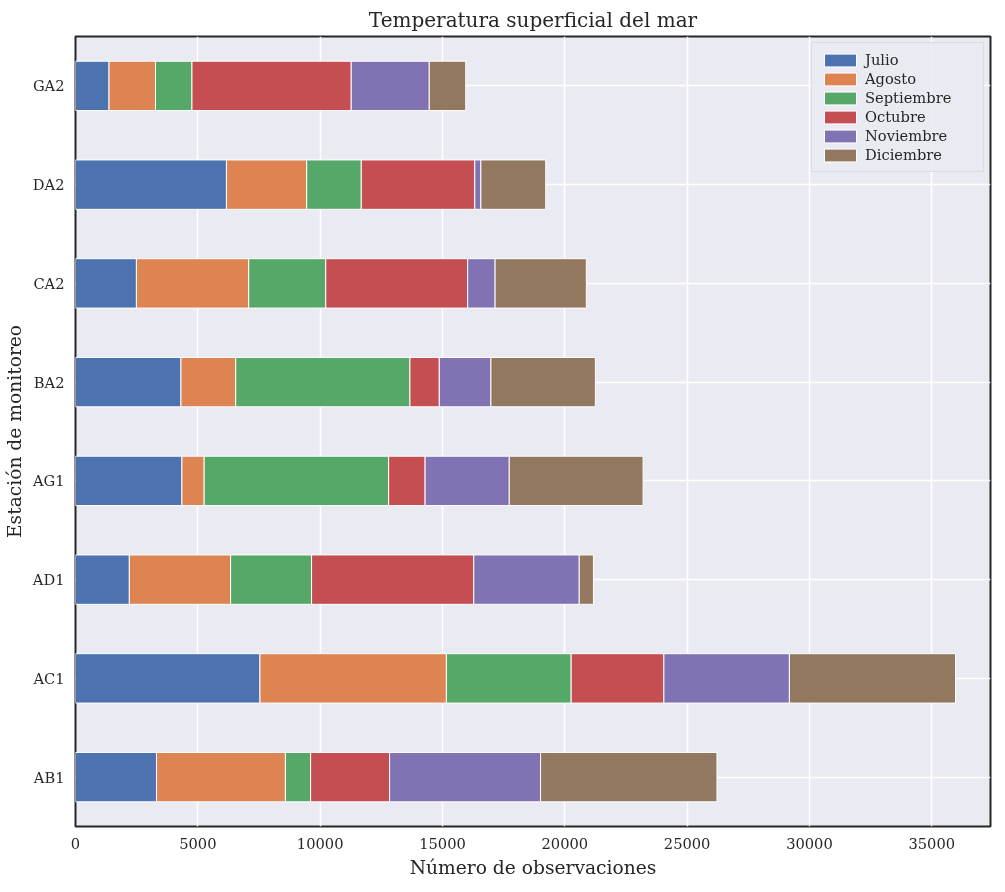 This screenshot has width=1005, height=892. Describe the element at coordinates (49, 283) in the screenshot. I see `y-tick-label: CA2` at that location.